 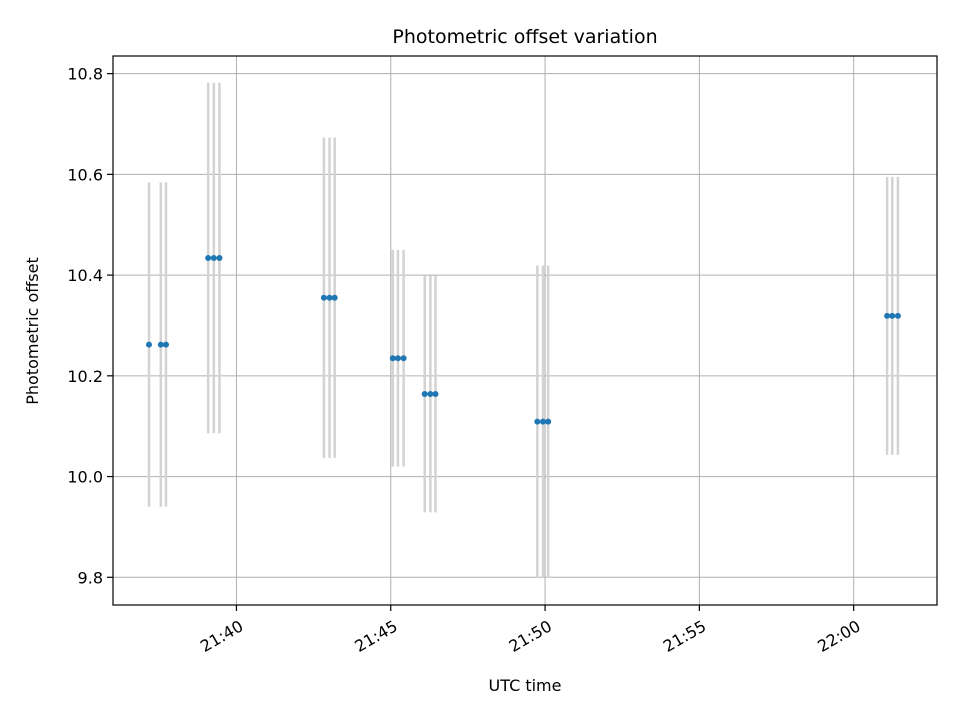 What do you see at coordinates (85, 376) in the screenshot?
I see `y-tick-label: 10.2` at bounding box center [85, 376].